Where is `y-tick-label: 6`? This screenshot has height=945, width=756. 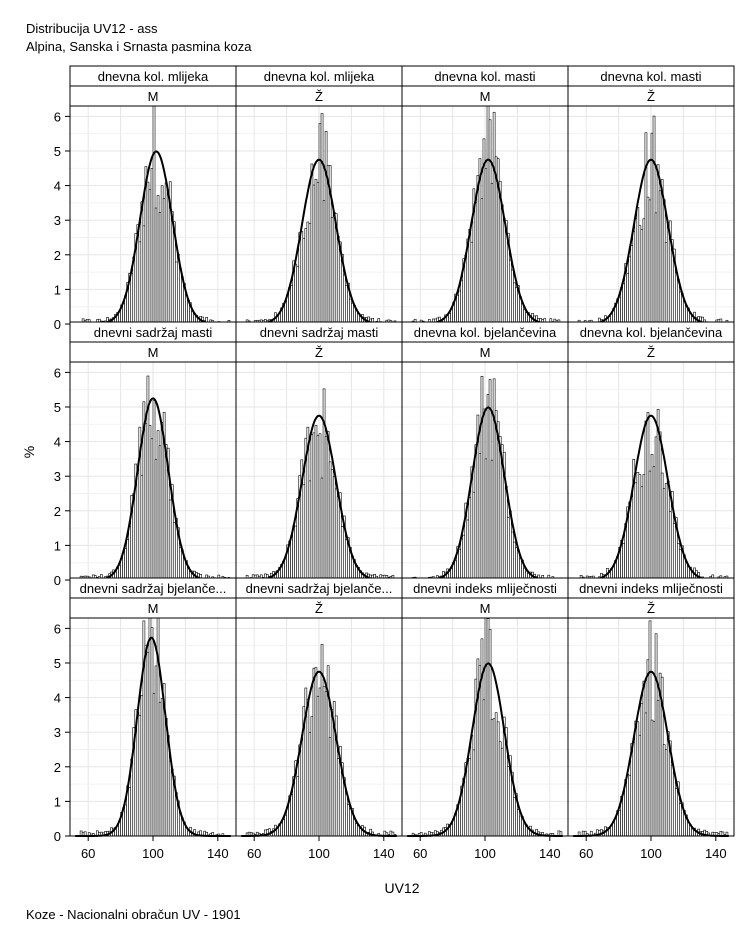
y-tick-label: 6 is located at coordinates (57, 372).